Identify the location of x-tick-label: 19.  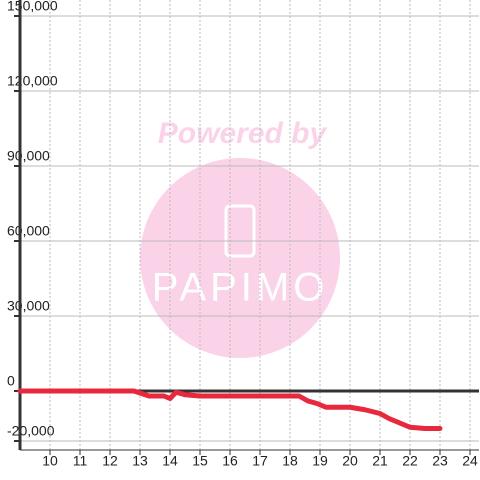
(320, 461).